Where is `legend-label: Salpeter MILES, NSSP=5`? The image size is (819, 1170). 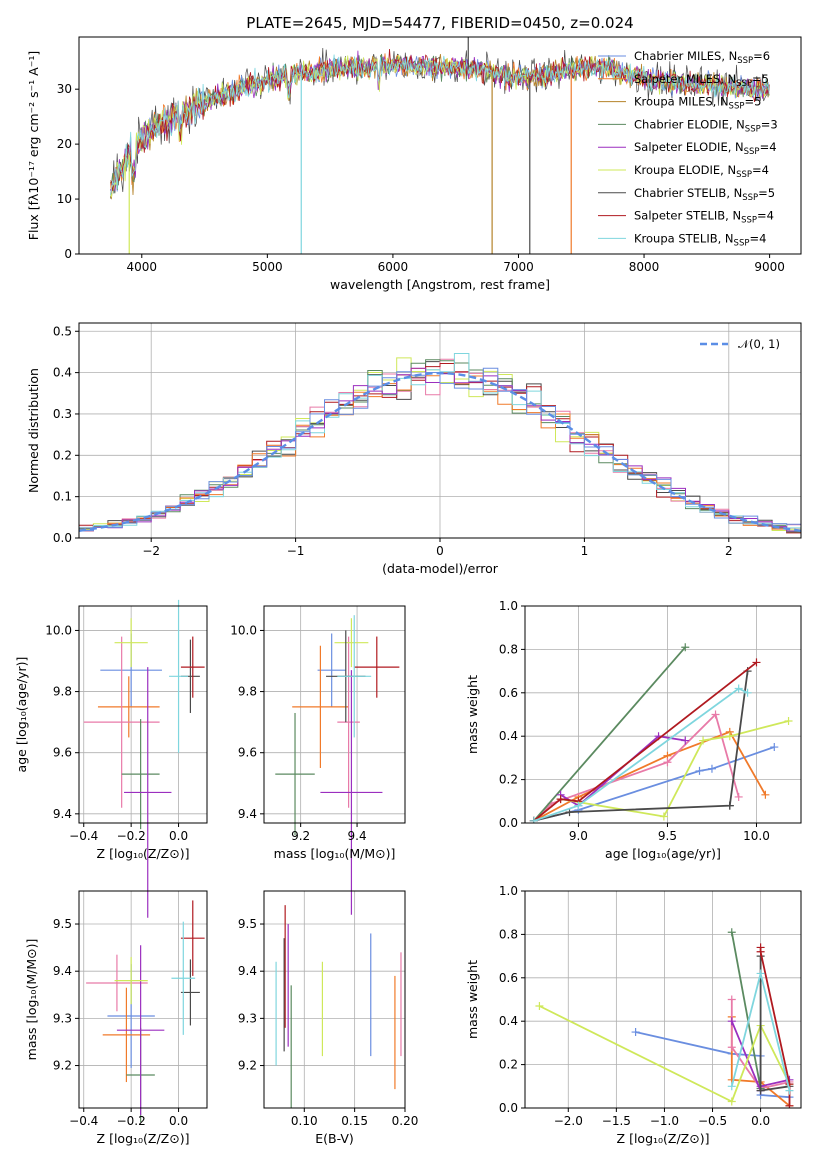
legend-label: Salpeter MILES, NSSP=5 is located at coordinates (701, 80).